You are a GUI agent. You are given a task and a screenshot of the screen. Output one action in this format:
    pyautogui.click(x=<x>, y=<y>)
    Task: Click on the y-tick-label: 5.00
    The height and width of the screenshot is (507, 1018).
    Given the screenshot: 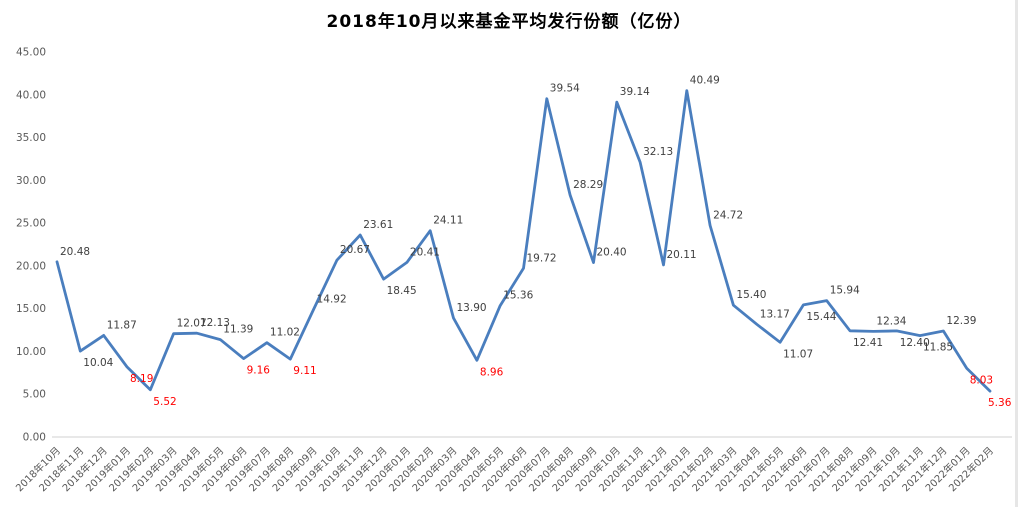 What is the action you would take?
    pyautogui.click(x=34, y=395)
    